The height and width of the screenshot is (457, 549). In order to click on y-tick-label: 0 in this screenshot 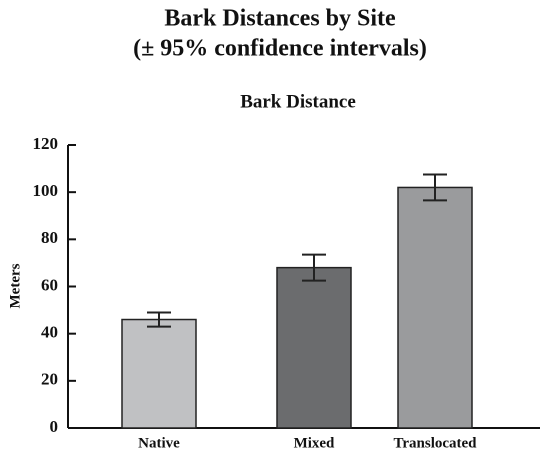, I will do `click(54, 426)`.